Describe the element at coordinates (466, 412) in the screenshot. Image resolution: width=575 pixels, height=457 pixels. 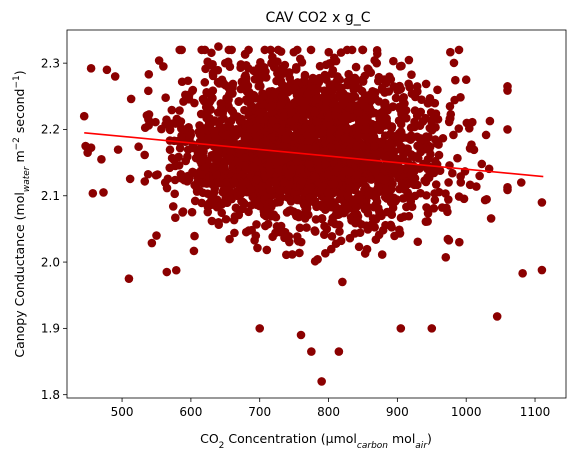
I see `x-tick-label: 1000` at that location.